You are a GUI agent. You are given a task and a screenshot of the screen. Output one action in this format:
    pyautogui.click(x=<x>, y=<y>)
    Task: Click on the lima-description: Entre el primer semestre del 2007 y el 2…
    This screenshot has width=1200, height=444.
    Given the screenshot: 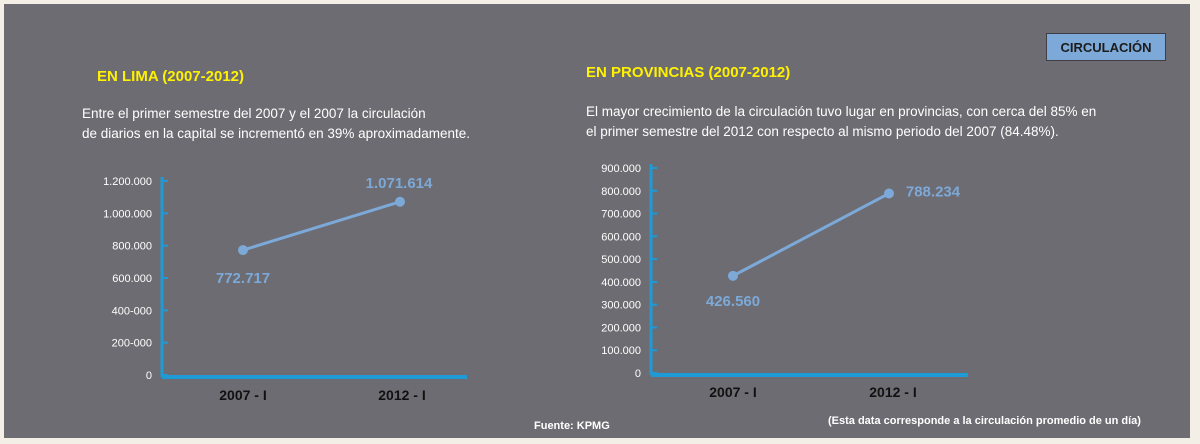 What is the action you would take?
    pyautogui.click(x=276, y=124)
    